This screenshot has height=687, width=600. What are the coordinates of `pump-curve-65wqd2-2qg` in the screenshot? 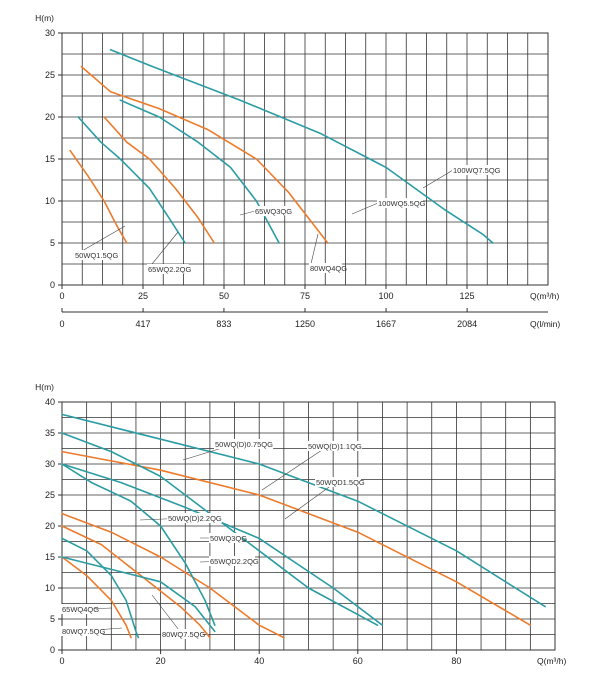 It's located at (138, 544).